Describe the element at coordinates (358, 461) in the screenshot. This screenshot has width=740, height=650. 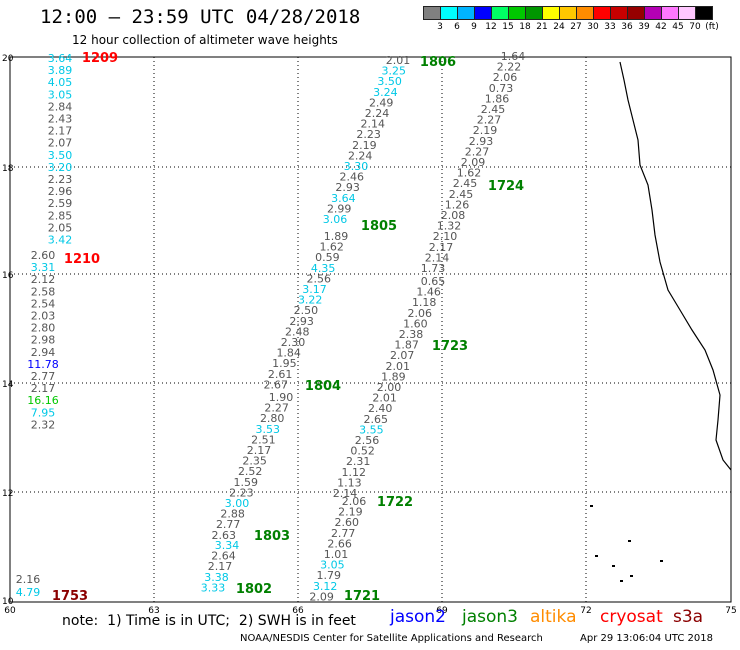
I see `wave-height-value: 2.31` at that location.